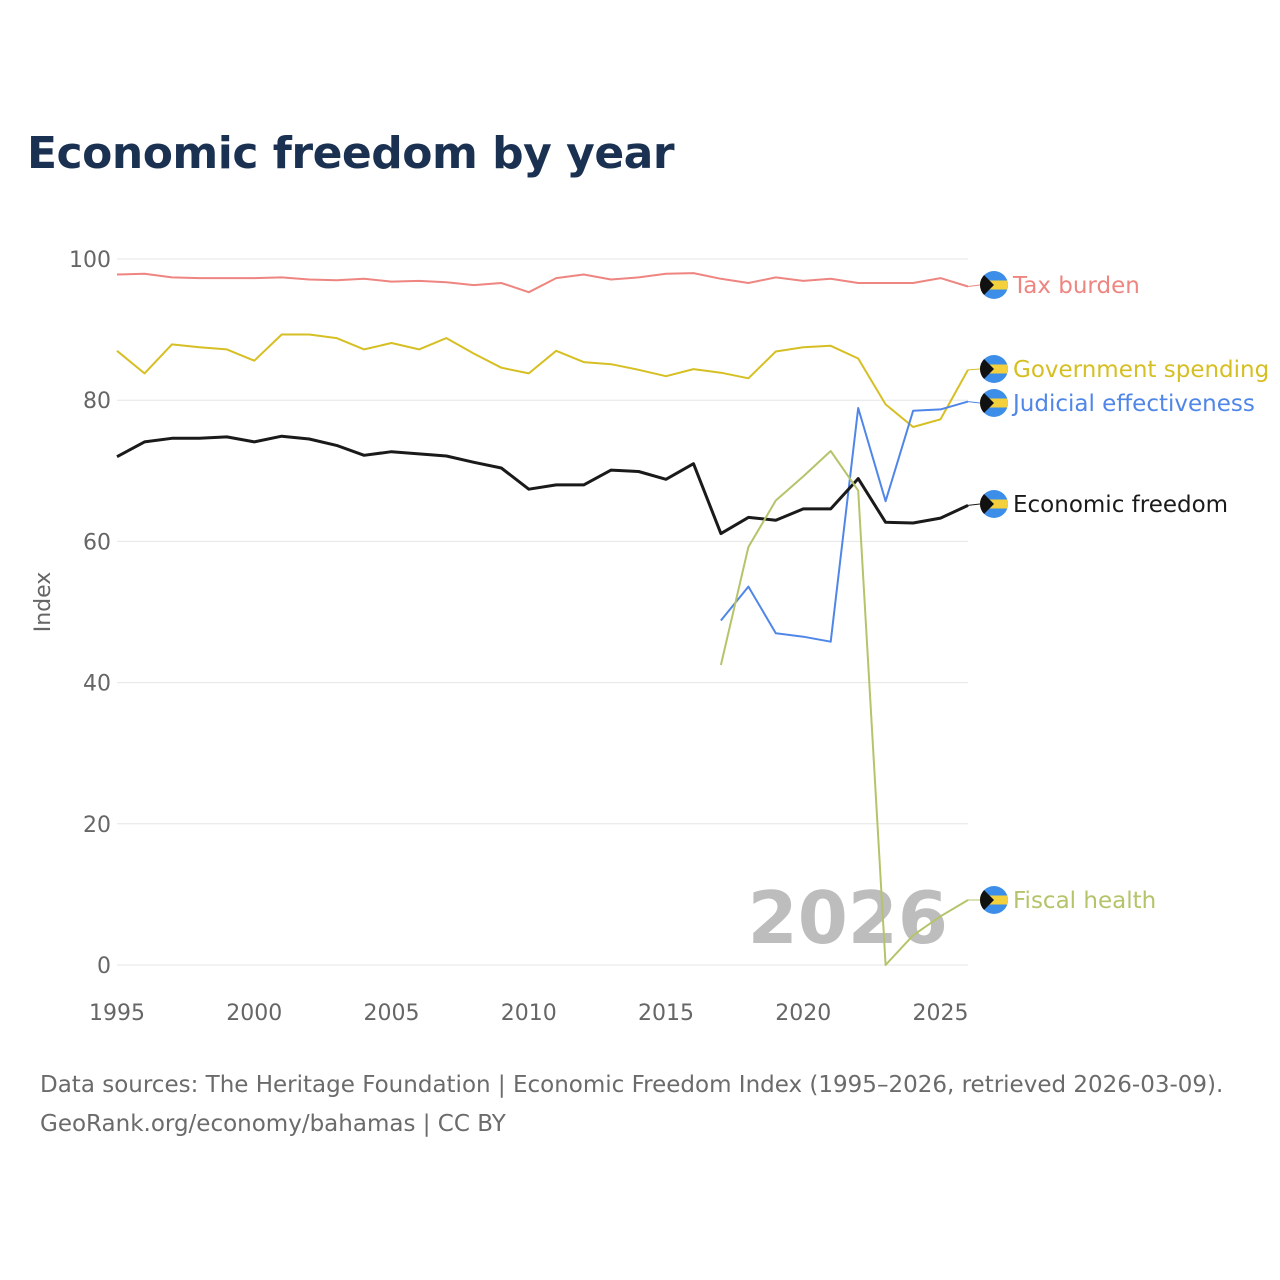 This screenshot has width=1280, height=1280. What do you see at coordinates (273, 1124) in the screenshot?
I see `source-link: GeoRank.org/economy/bahamas | CC BY` at bounding box center [273, 1124].